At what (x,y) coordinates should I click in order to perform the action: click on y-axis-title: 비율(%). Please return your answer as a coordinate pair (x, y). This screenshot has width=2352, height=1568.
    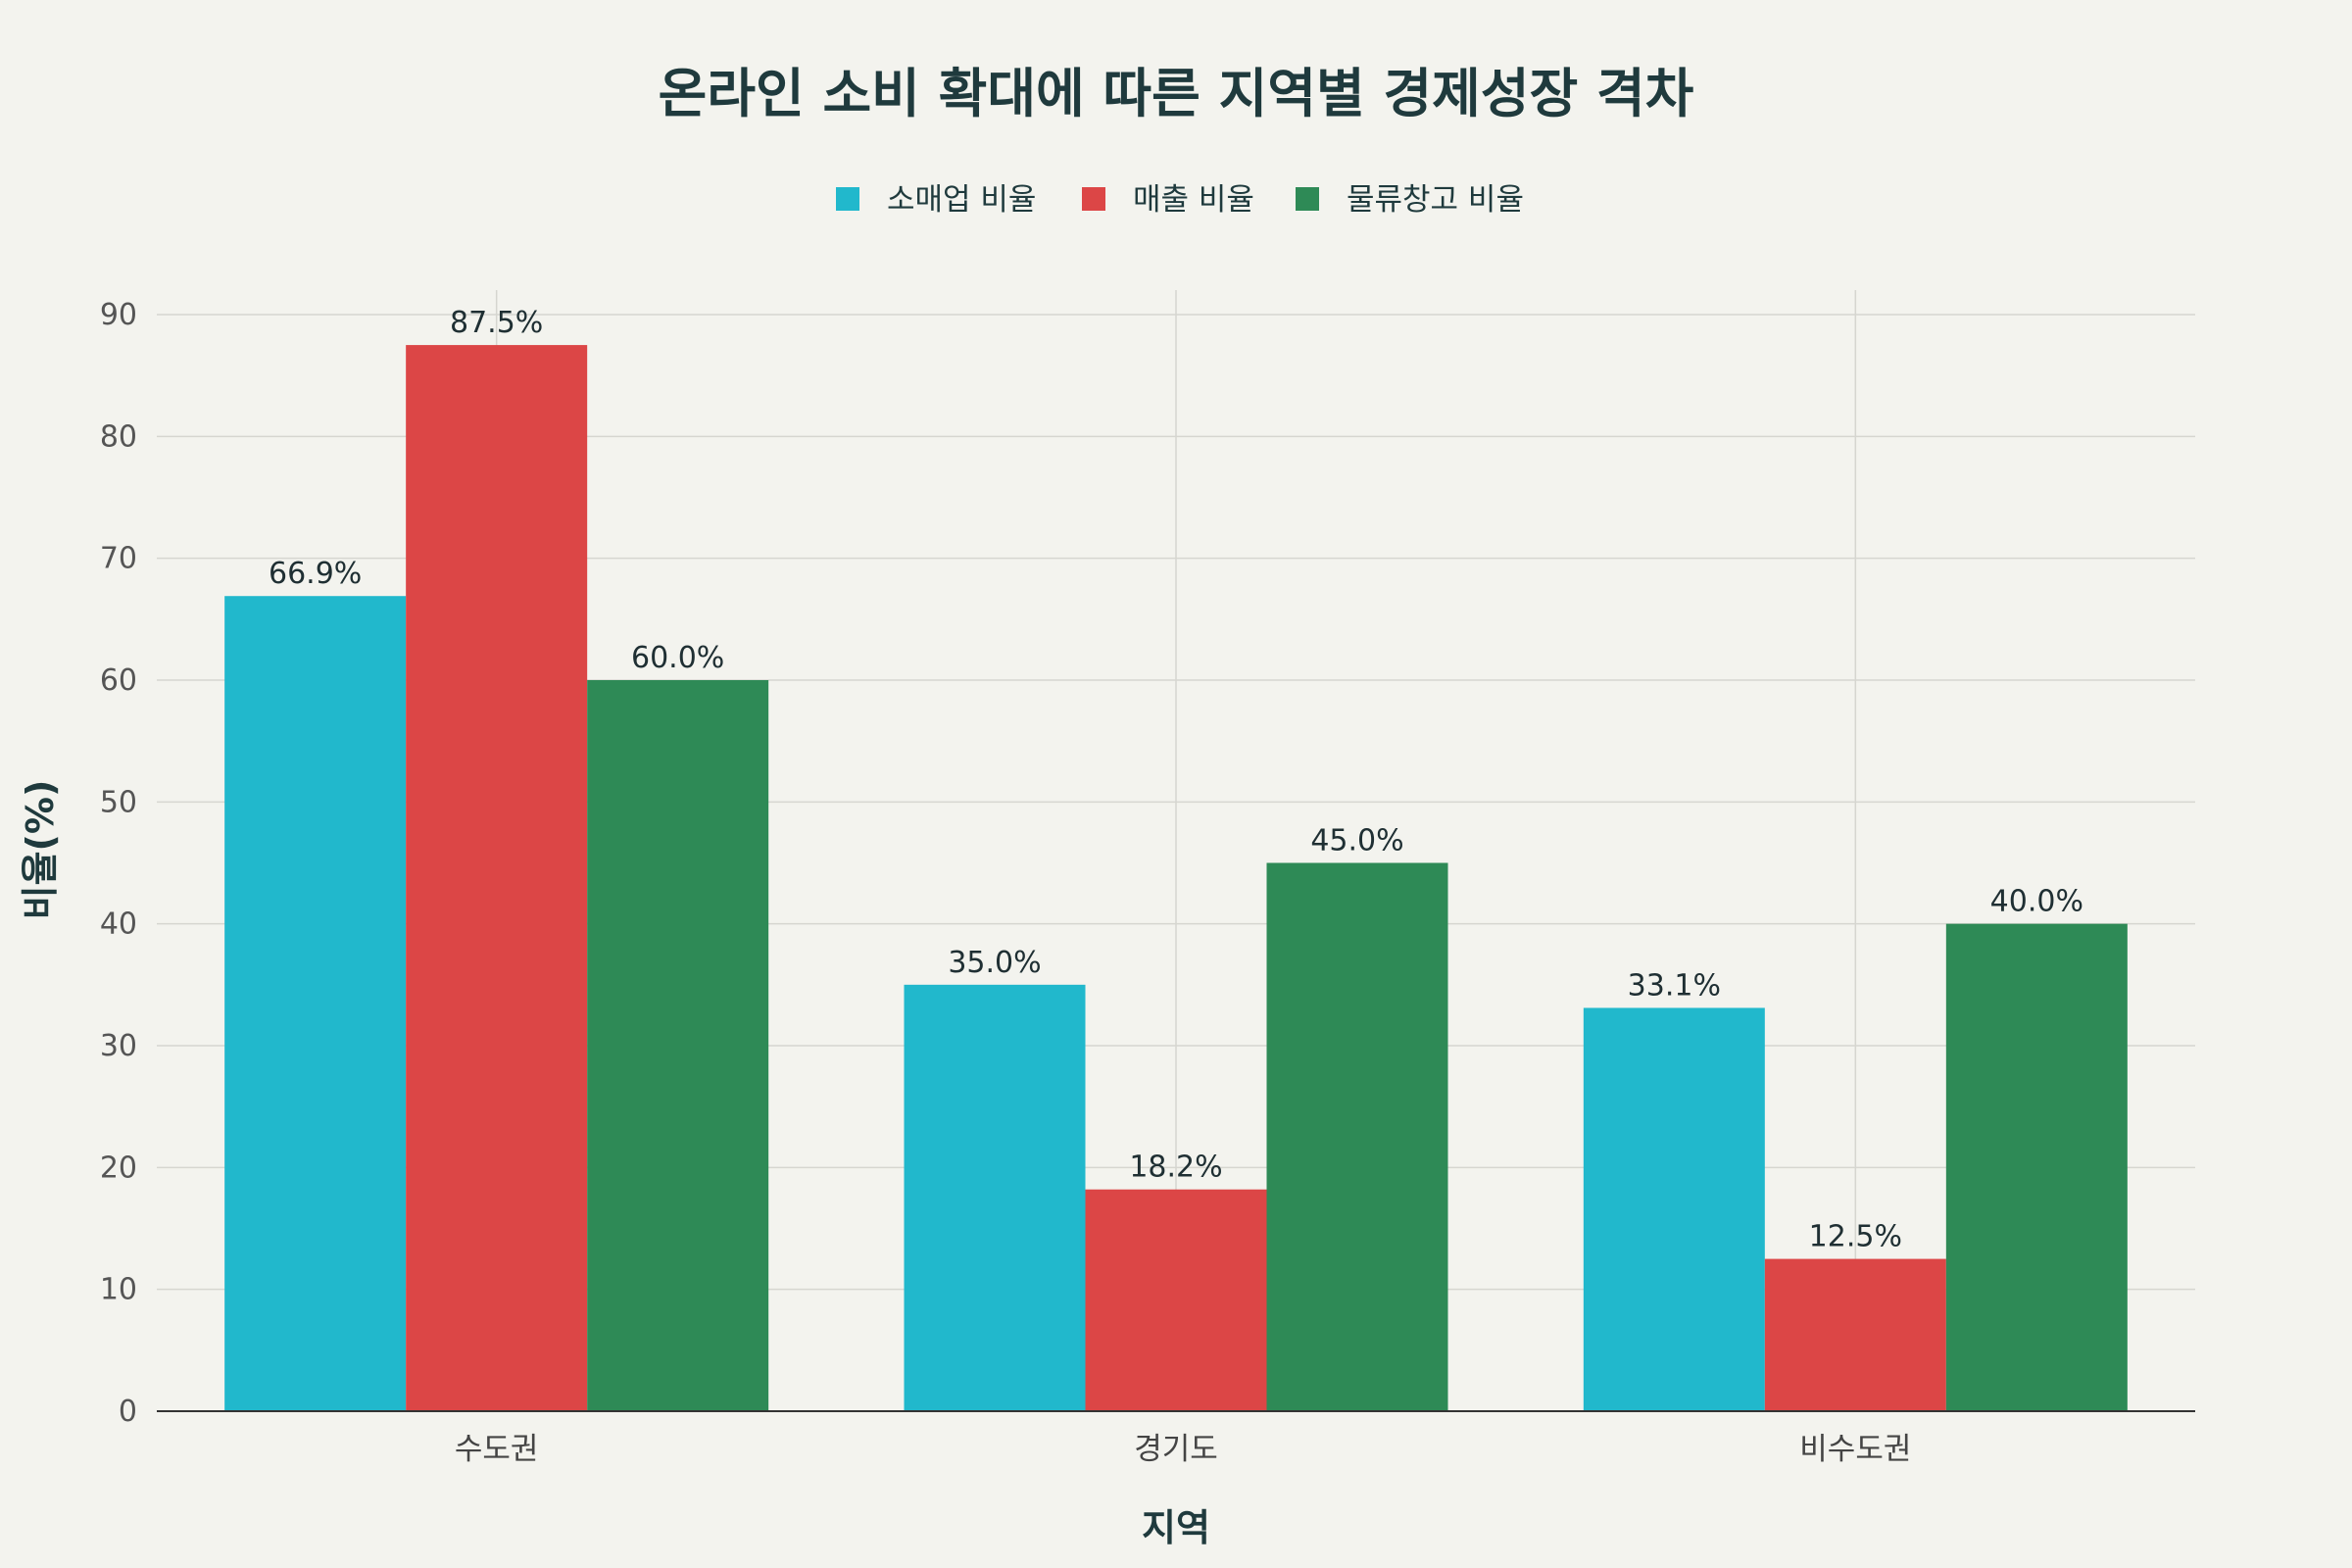
    Looking at the image, I should click on (40, 850).